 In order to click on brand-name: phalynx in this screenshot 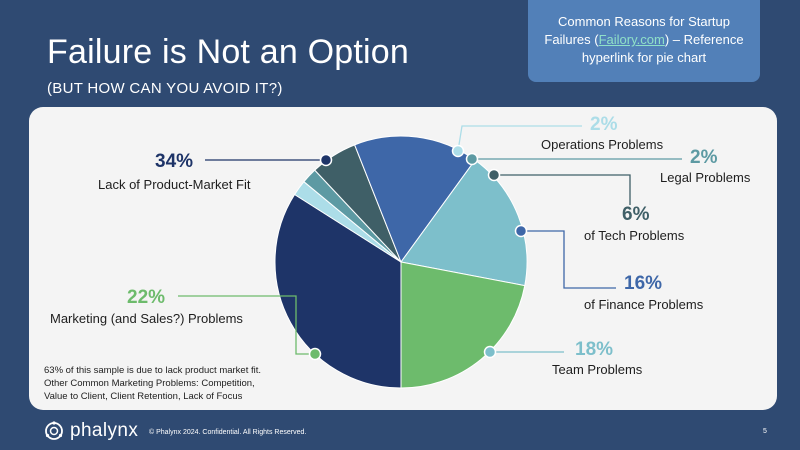, I will do `click(104, 430)`.